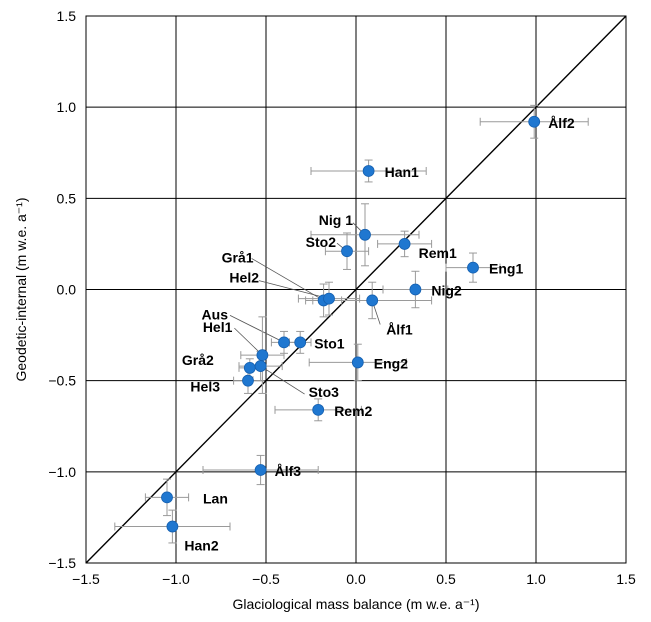  What do you see at coordinates (201, 546) in the screenshot?
I see `point-label: Han2` at bounding box center [201, 546].